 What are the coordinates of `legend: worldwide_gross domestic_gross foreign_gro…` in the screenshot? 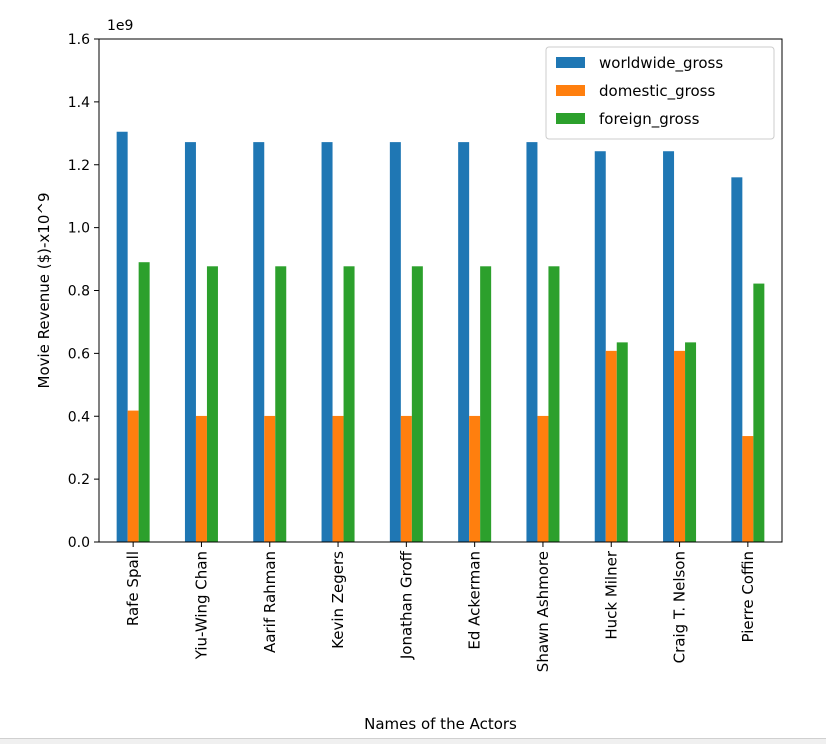 It's located at (660, 93).